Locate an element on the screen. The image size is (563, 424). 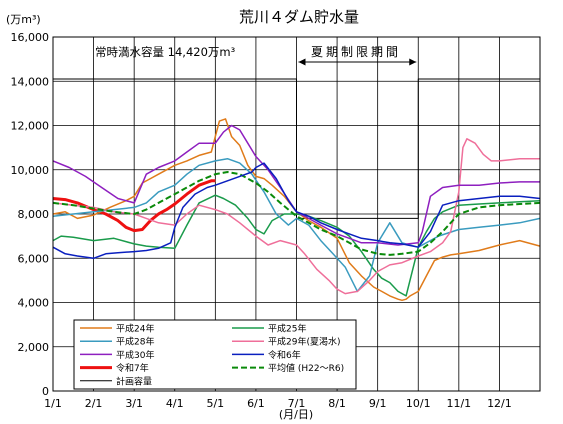
x-tick-label: 11/1 is located at coordinates (458, 403).